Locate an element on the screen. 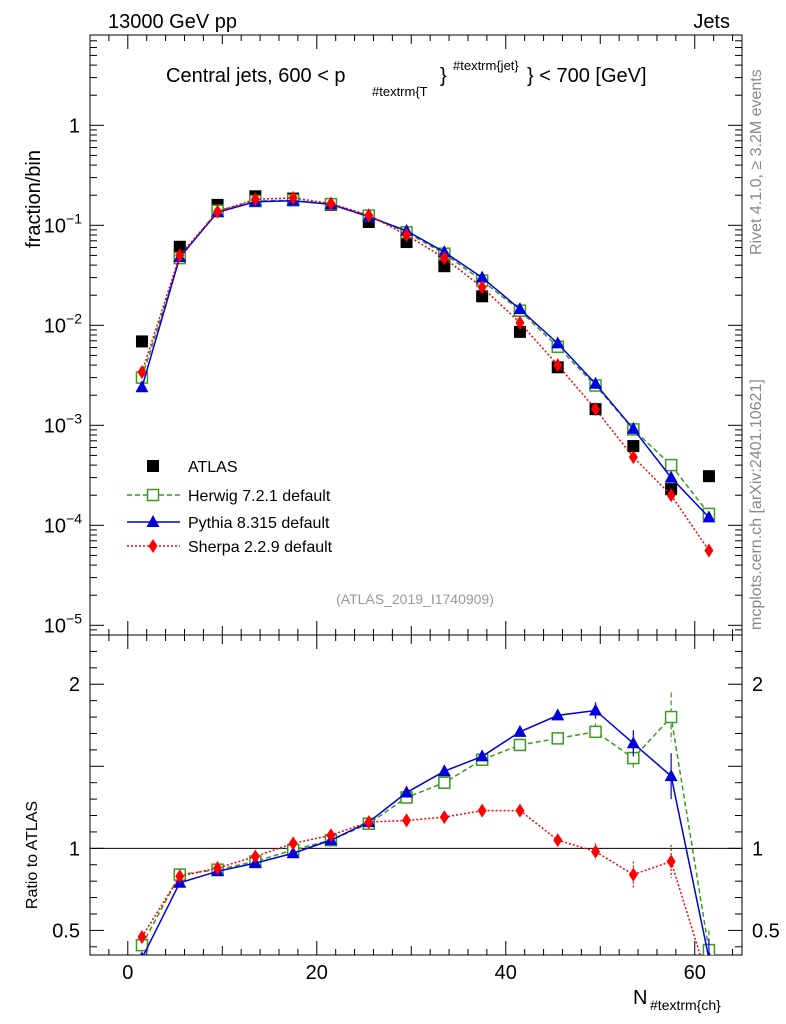 The image size is (786, 1024). bottom-ytick-label-right: 2 is located at coordinates (757, 685).